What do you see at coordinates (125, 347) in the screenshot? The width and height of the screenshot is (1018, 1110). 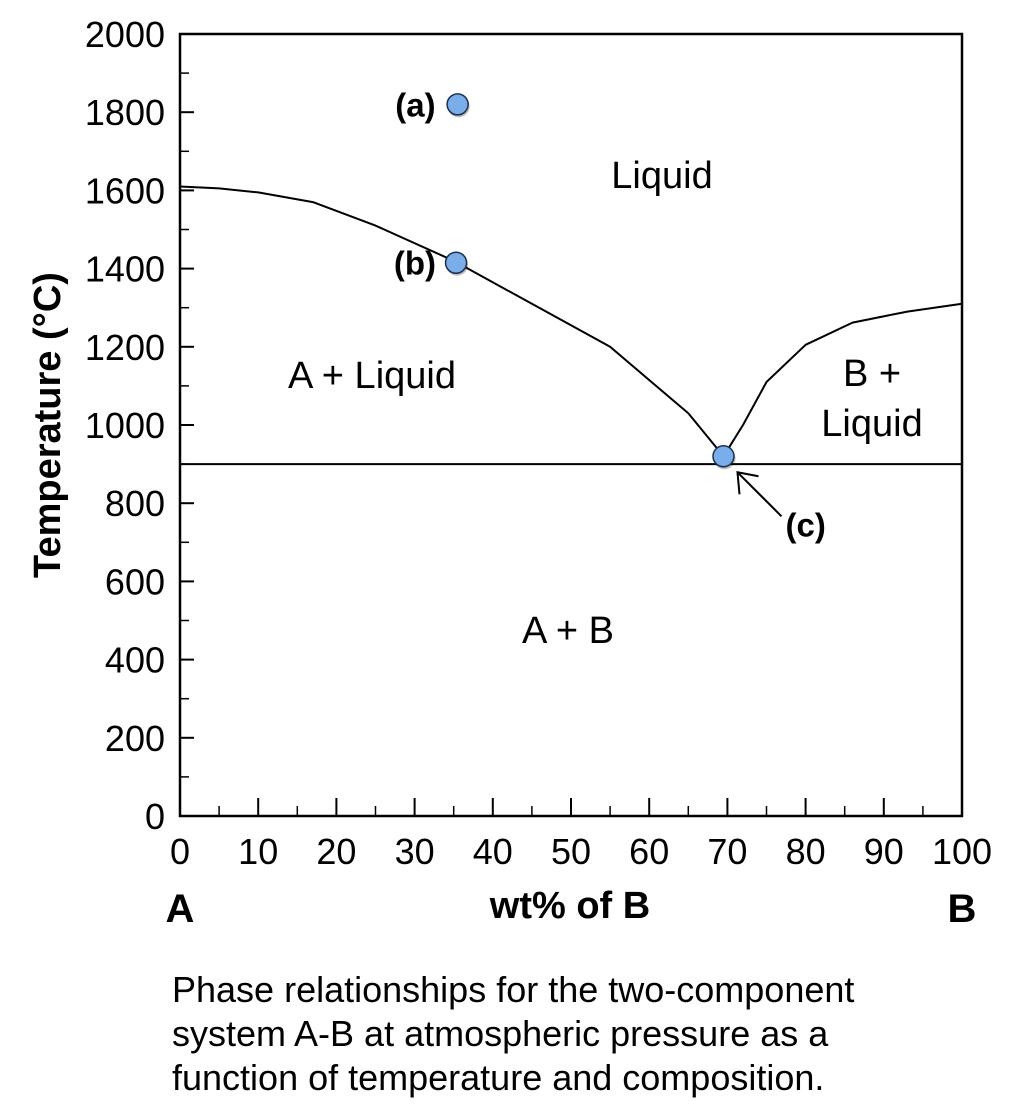 I see `y-tick-label: 1200` at bounding box center [125, 347].